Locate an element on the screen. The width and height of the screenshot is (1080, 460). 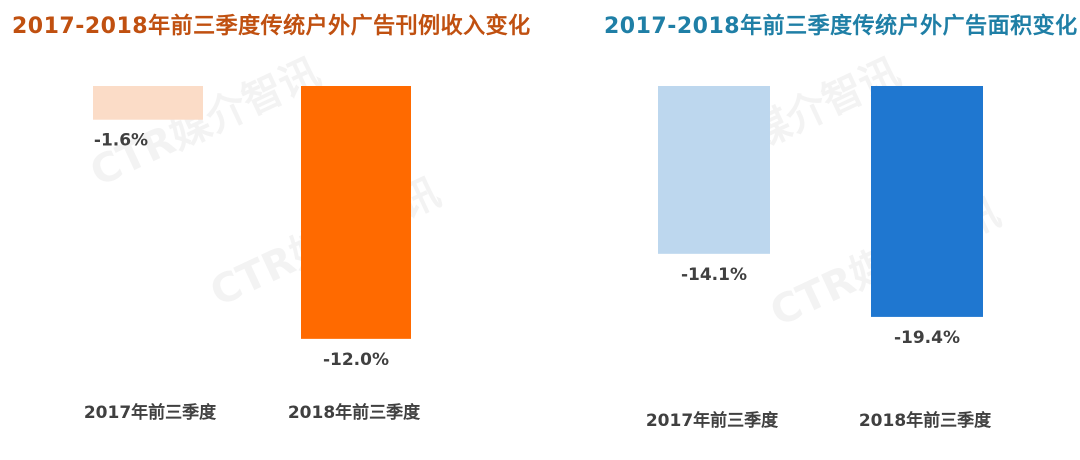
data-label: -12.0% is located at coordinates (356, 360).